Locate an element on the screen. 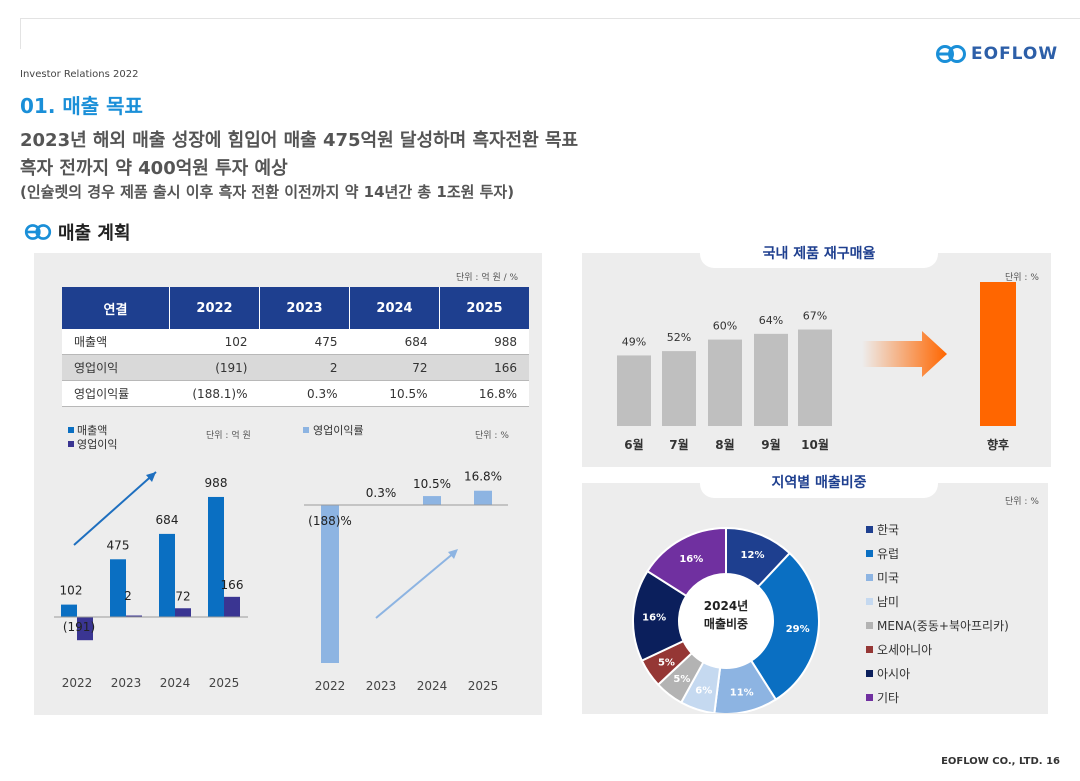 This screenshot has height=781, width=1080. table-cell: (188.1)% is located at coordinates (214, 393).